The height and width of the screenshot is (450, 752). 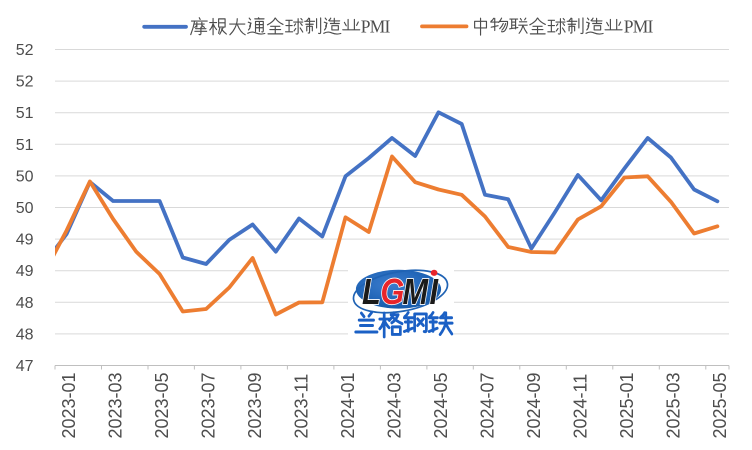 I want to click on svg-text: 2024-03, so click(x=395, y=405).